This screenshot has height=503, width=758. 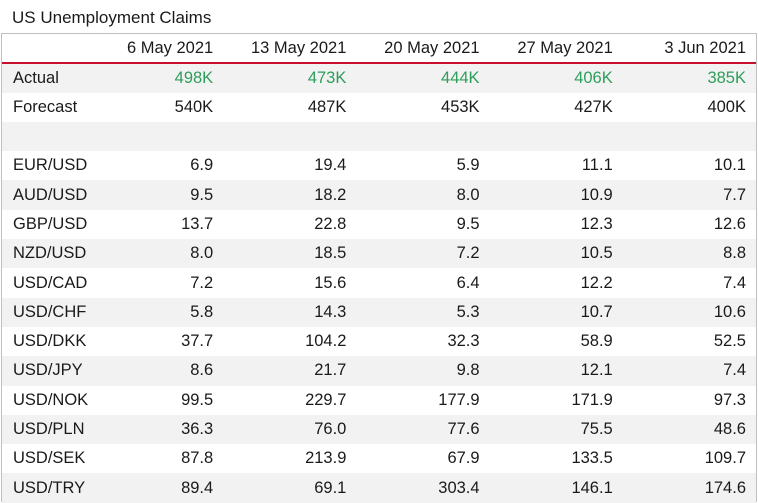 What do you see at coordinates (202, 165) in the screenshot?
I see `table-cell: 6.9` at bounding box center [202, 165].